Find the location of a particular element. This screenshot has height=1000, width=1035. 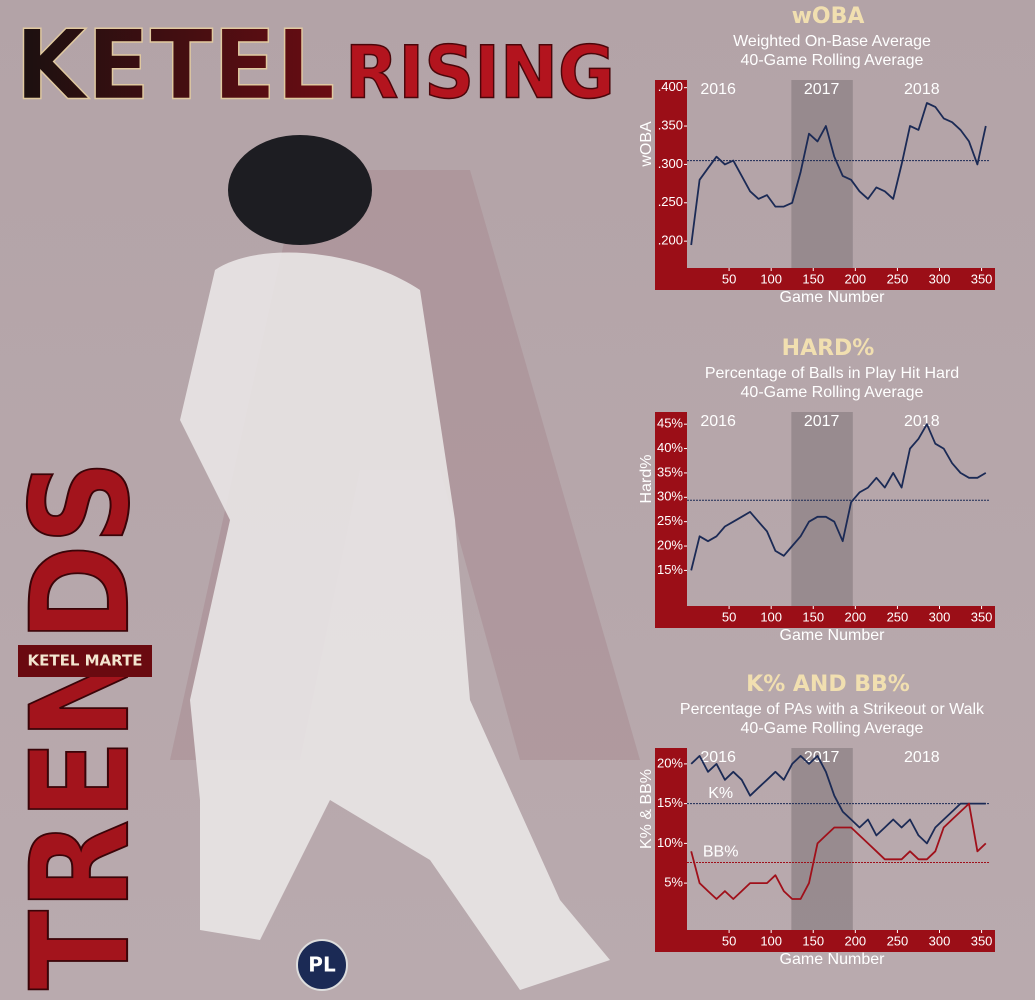

y-tick-label: 10% is located at coordinates (670, 842).